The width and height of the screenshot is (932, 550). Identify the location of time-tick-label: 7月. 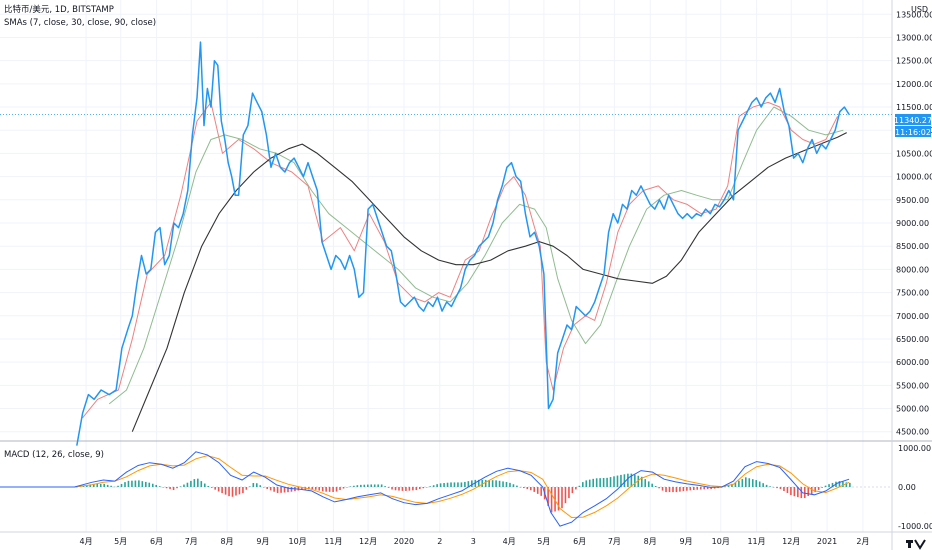
(614, 541).